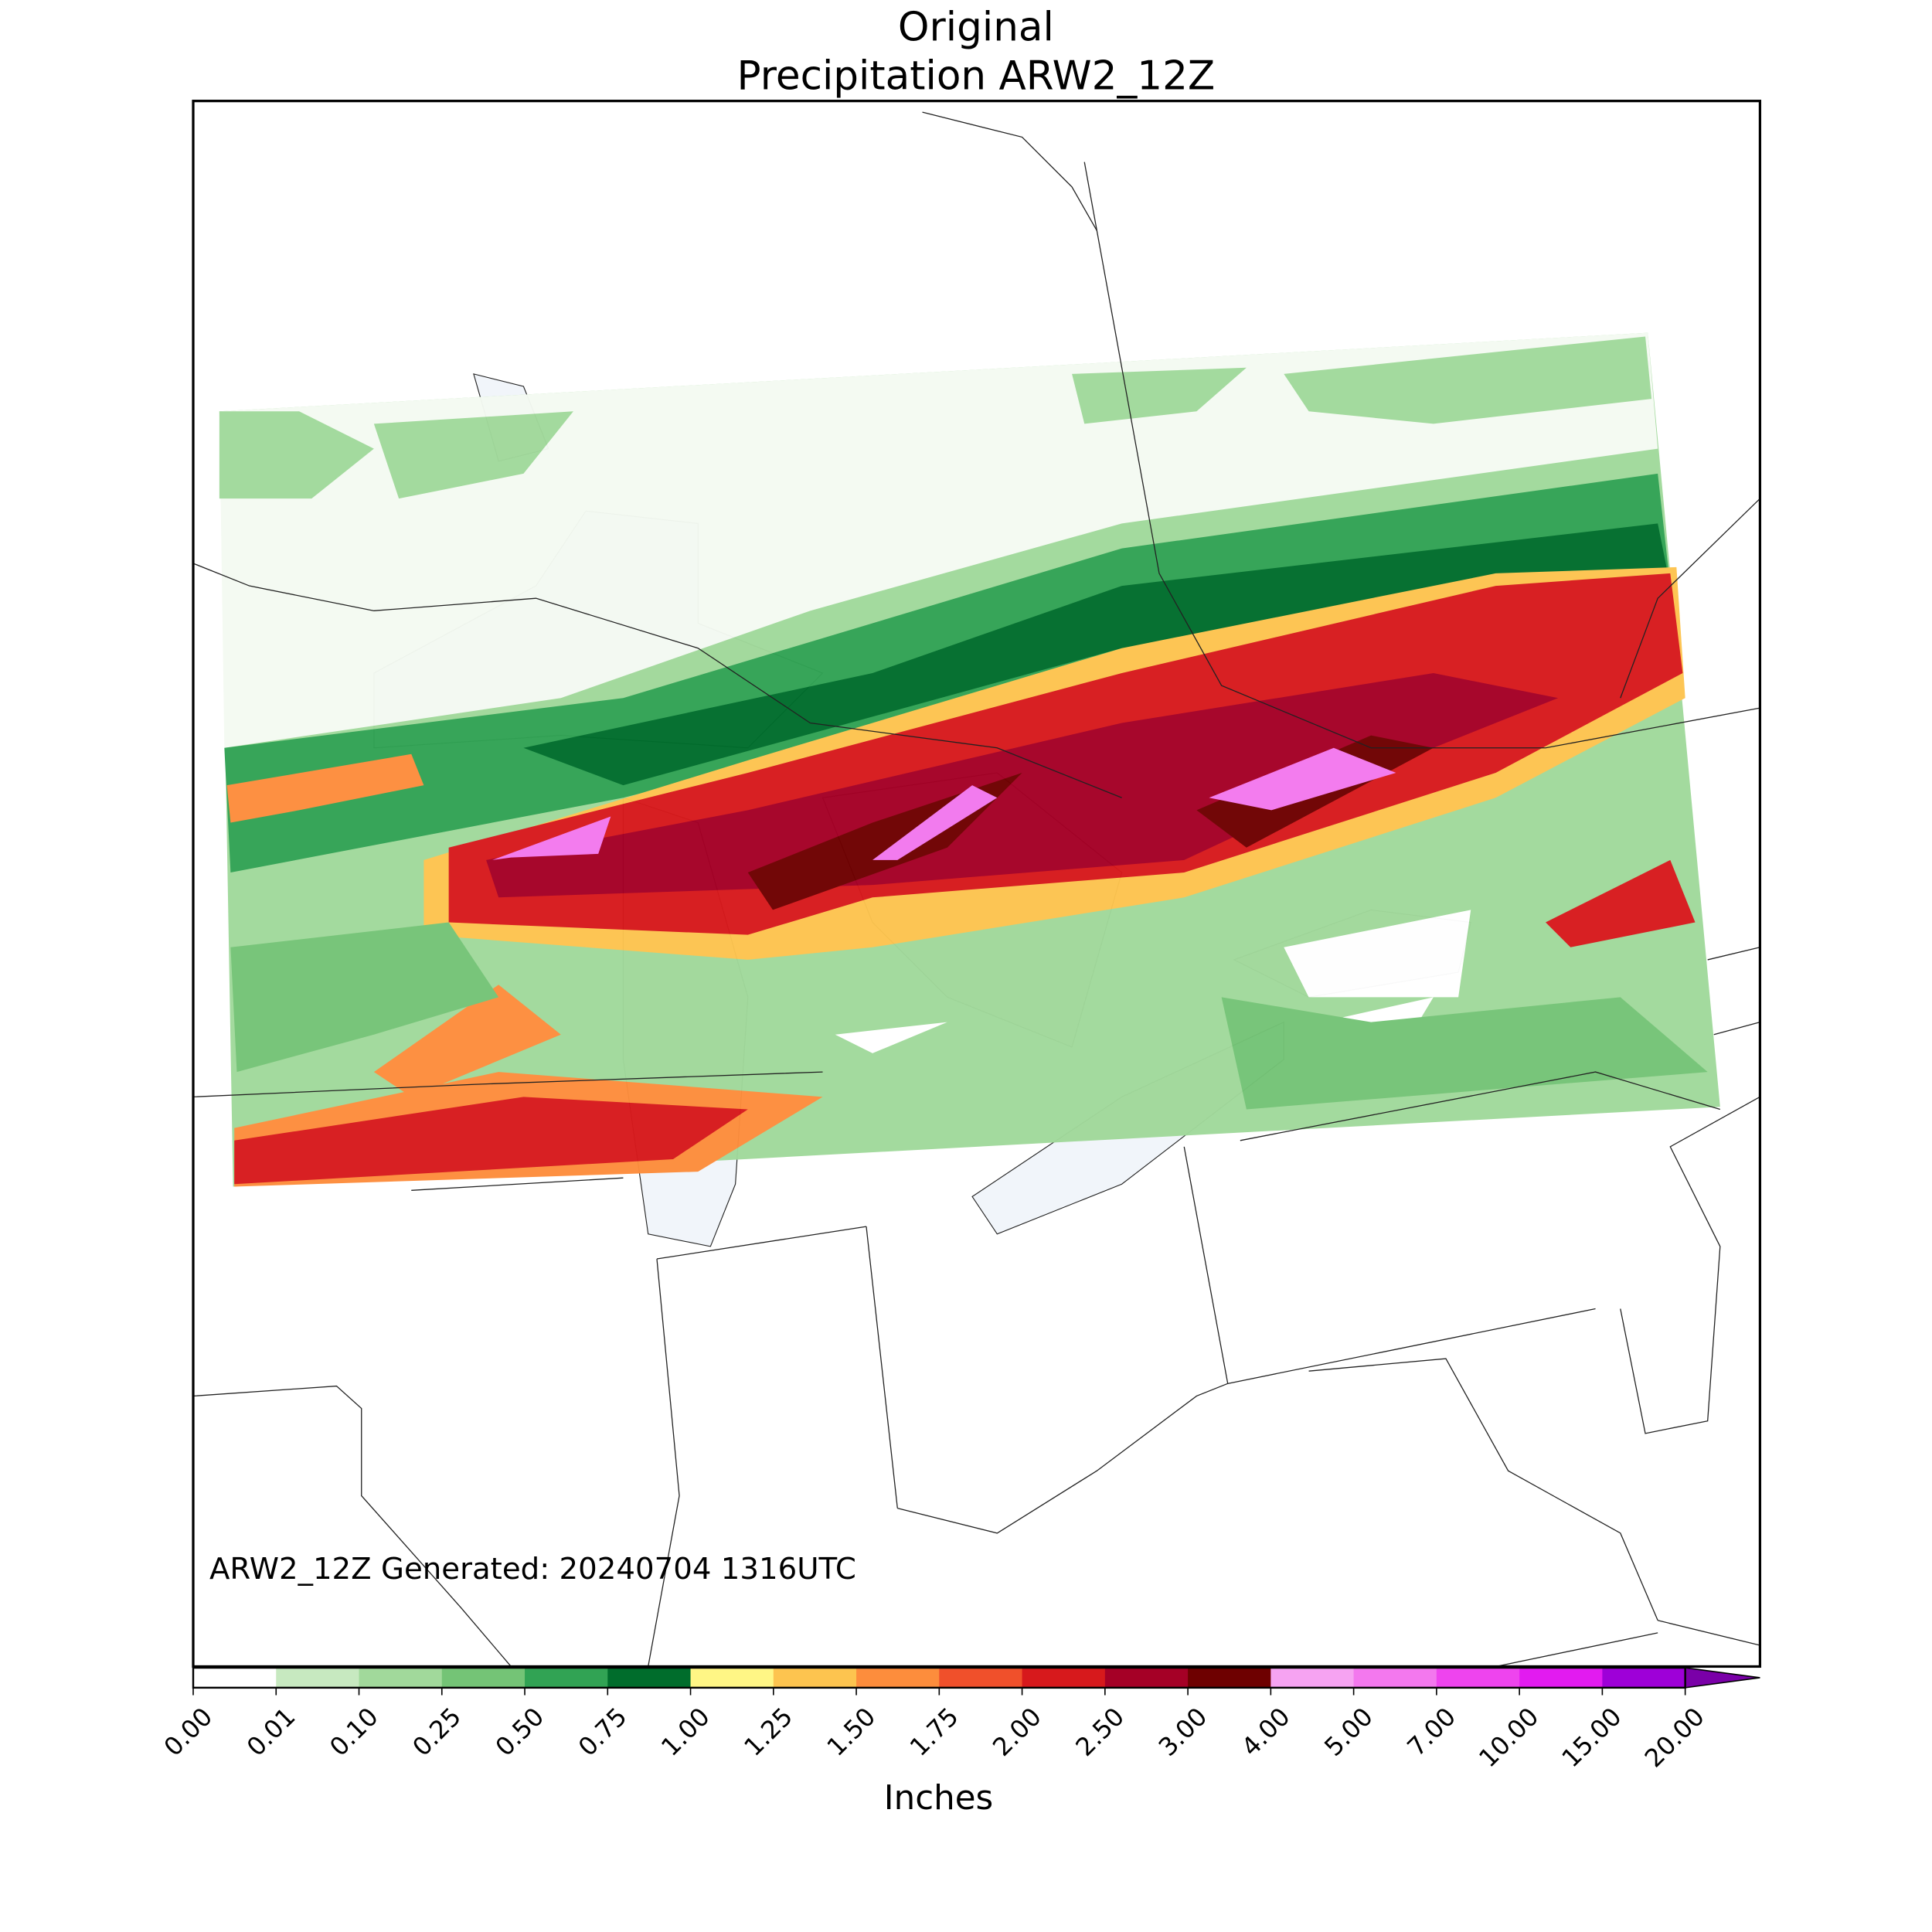  Describe the element at coordinates (603, 1732) in the screenshot. I see `colorbar-tick-label: 0.75` at that location.